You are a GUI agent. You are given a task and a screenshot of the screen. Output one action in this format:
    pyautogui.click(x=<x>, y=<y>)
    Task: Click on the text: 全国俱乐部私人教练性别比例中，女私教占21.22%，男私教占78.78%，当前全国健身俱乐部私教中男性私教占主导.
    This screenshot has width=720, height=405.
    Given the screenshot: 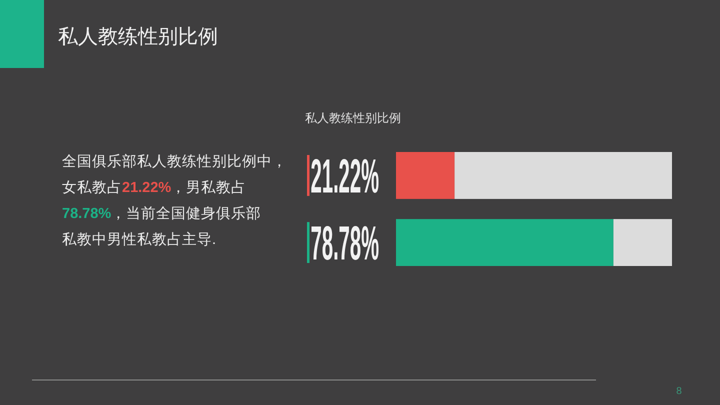 What is the action you would take?
    pyautogui.click(x=174, y=201)
    